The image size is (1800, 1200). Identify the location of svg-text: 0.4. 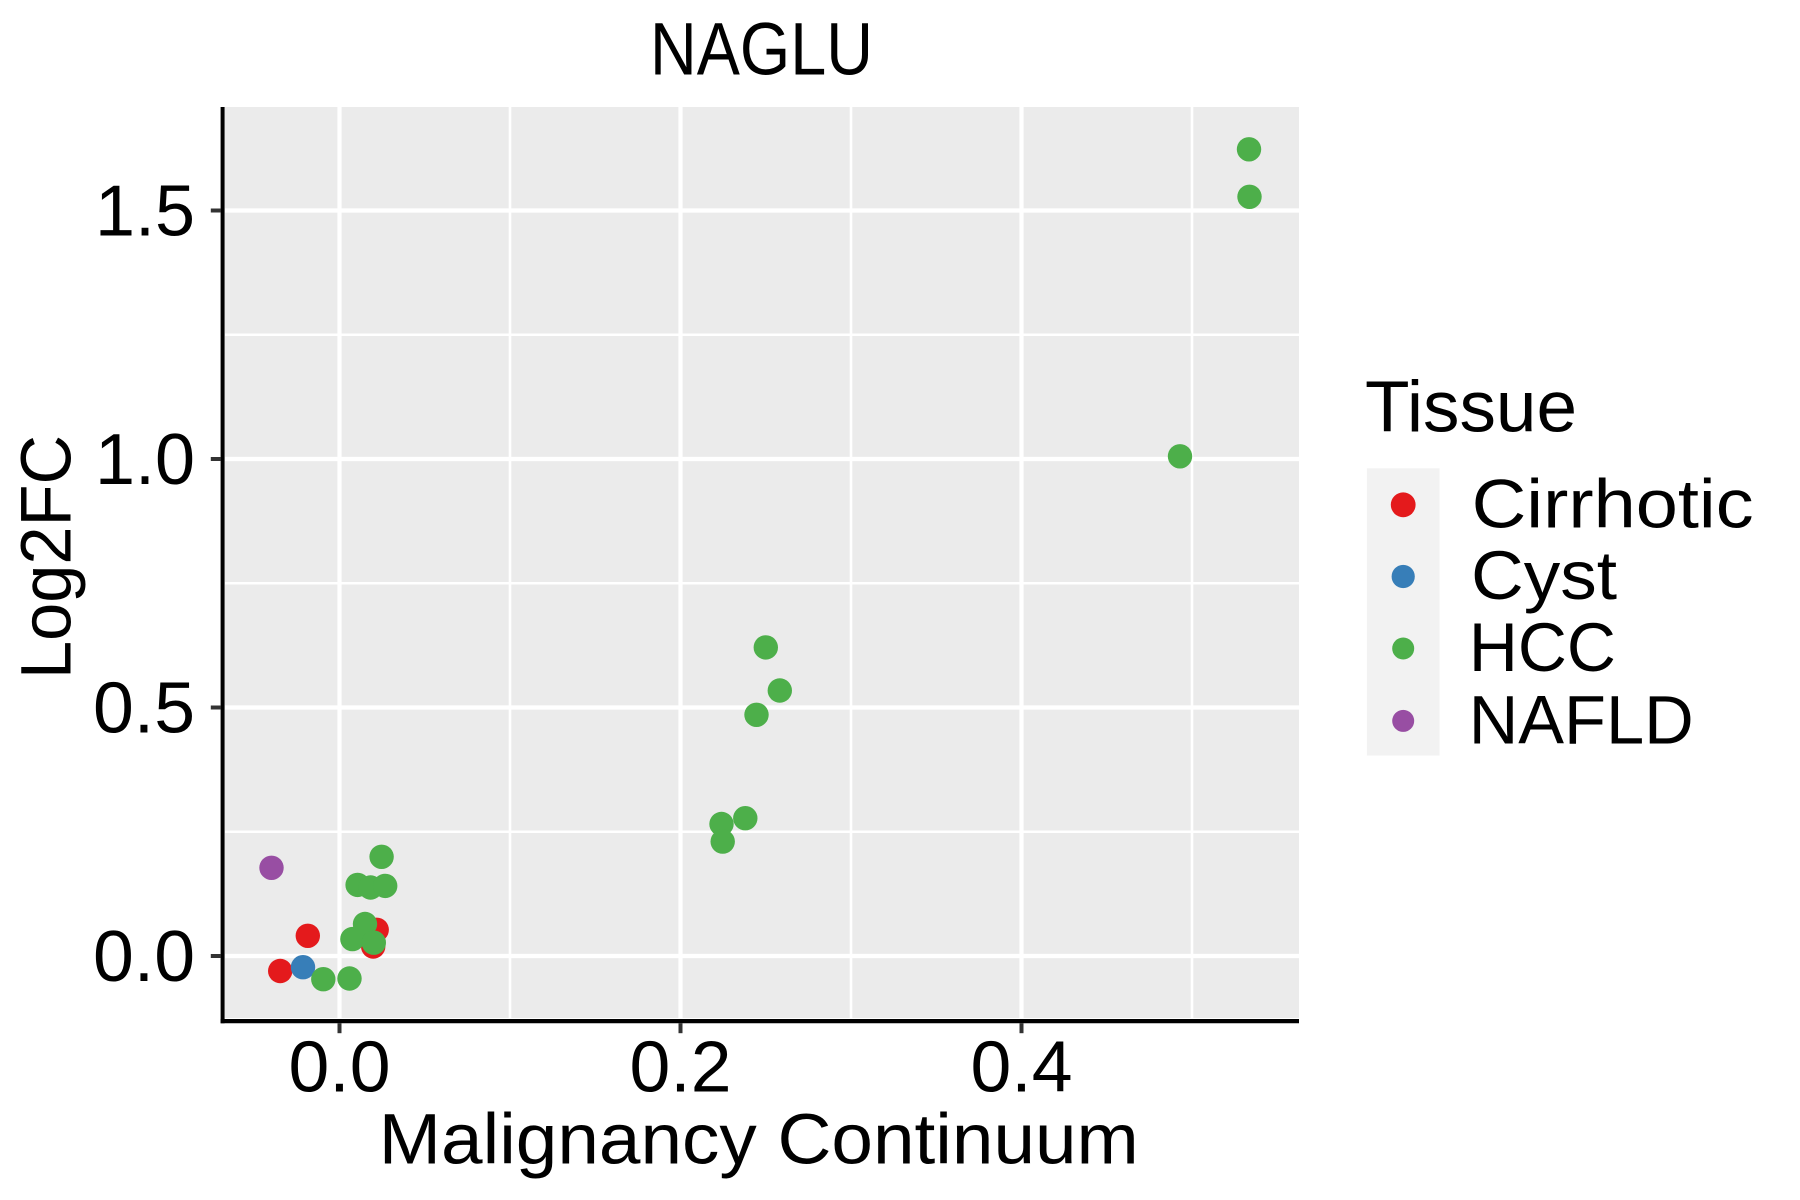
(1022, 1068).